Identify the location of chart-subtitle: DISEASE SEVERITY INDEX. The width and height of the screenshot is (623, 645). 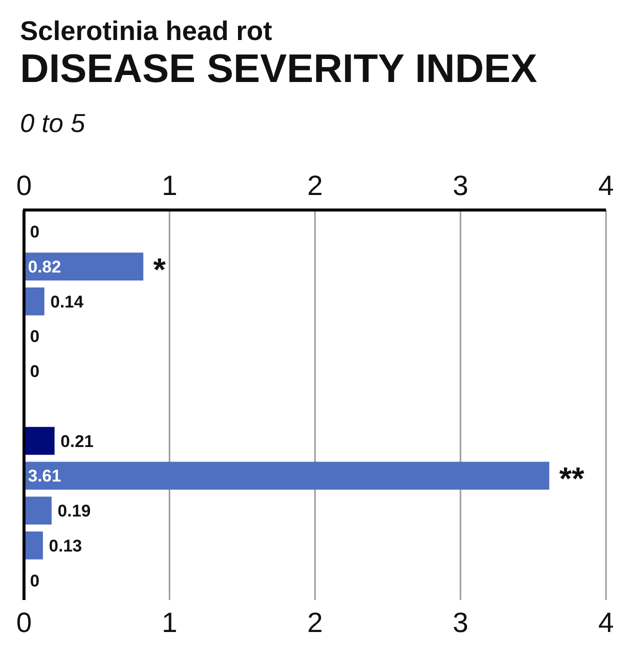
(279, 69).